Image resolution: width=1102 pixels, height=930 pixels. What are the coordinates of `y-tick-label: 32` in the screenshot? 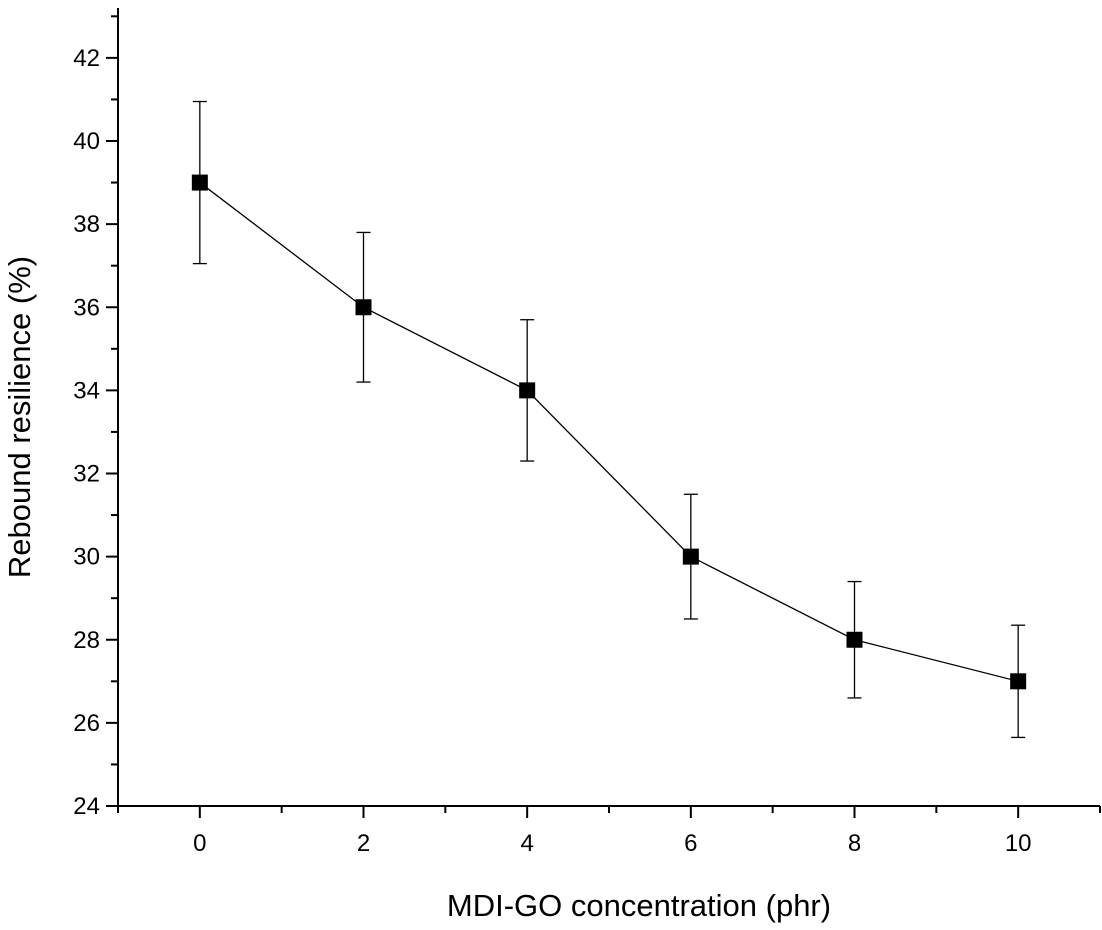 It's located at (86, 474).